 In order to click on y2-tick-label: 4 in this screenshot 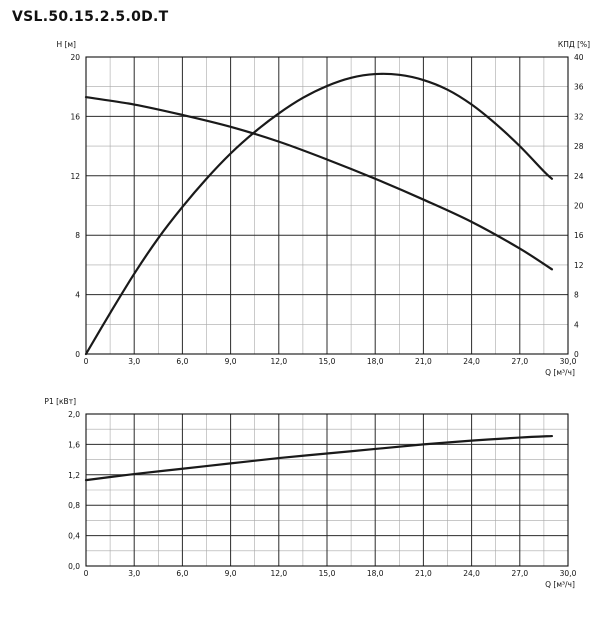, I will do `click(576, 324)`.